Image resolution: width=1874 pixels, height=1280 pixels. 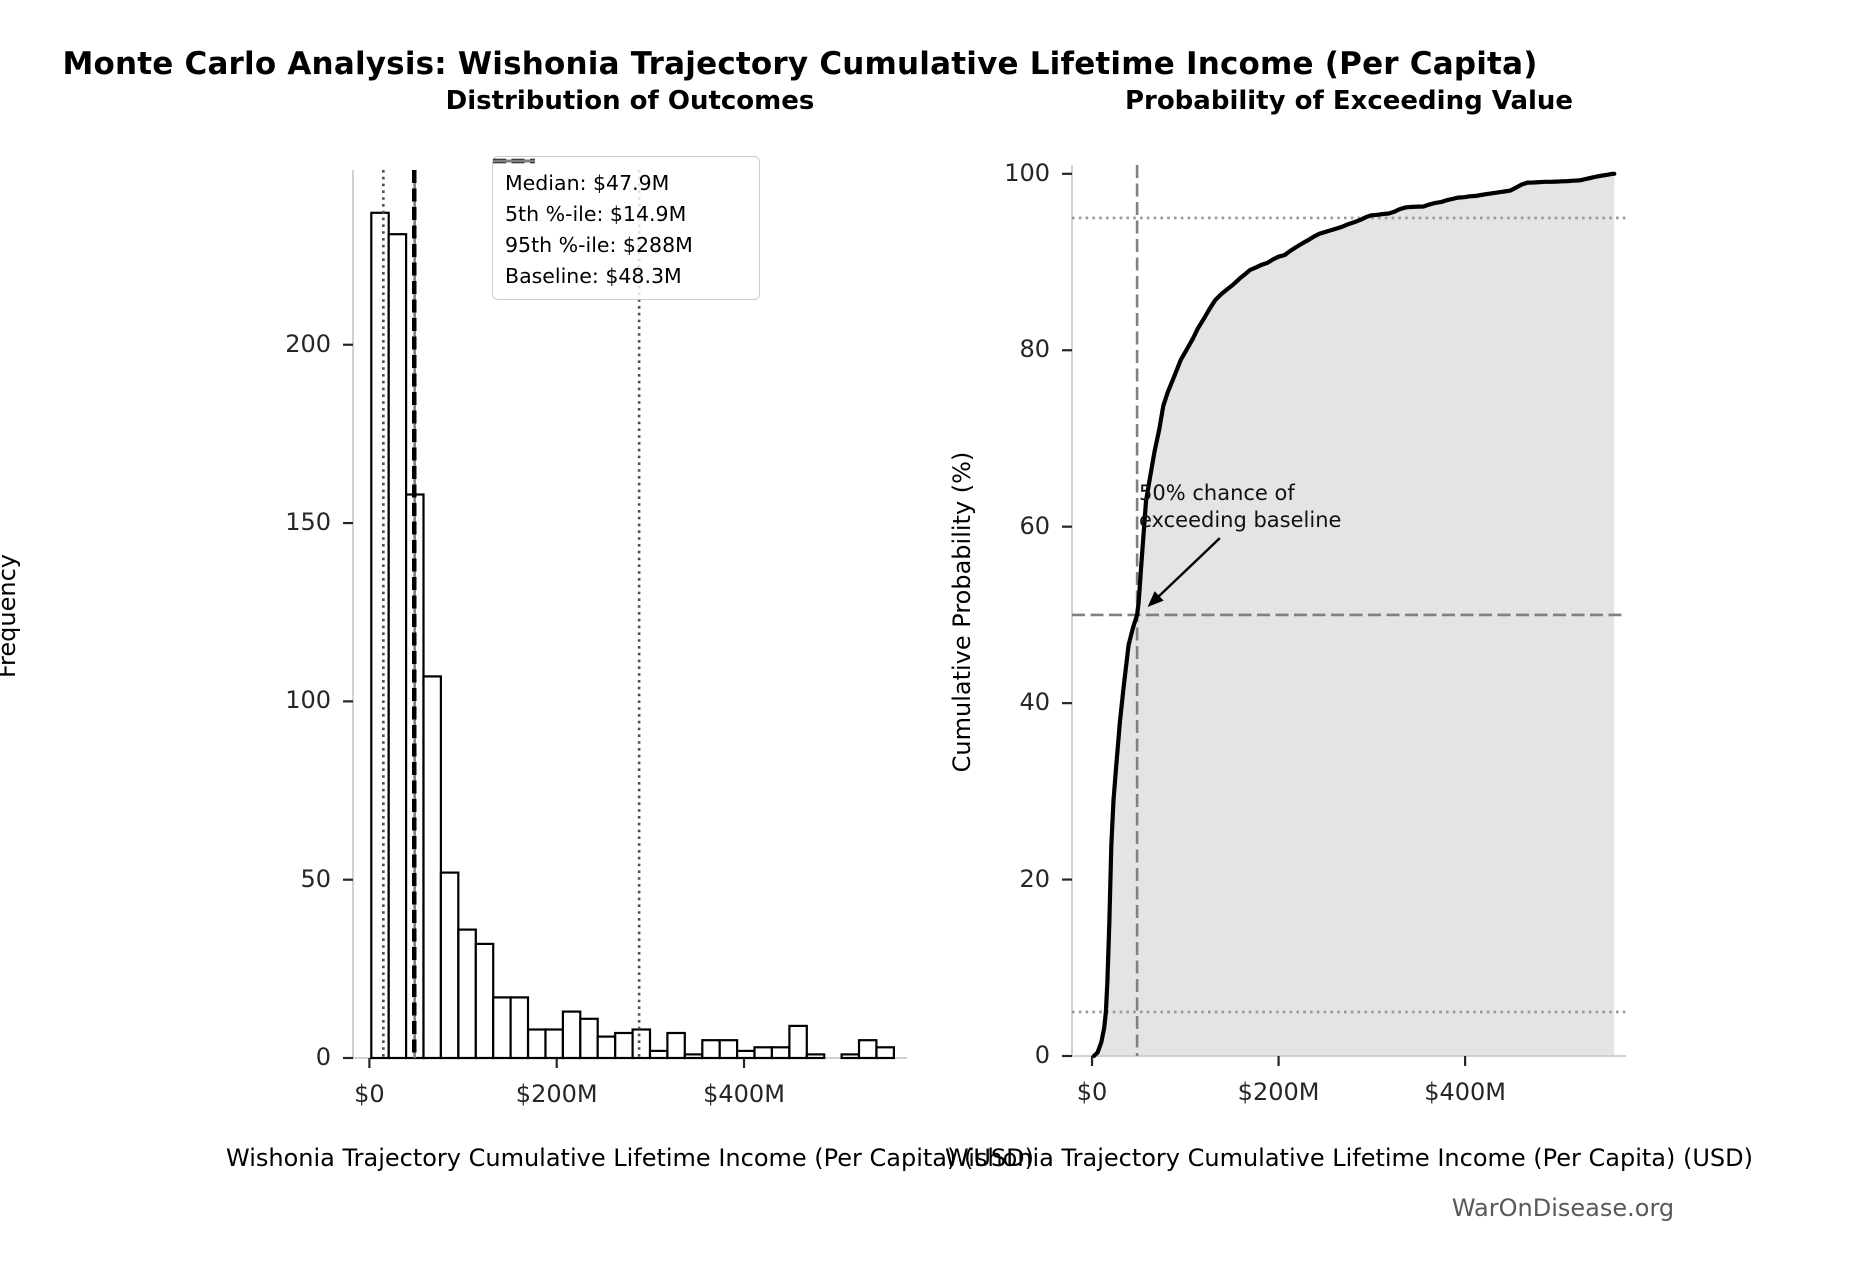 I want to click on legend-item-p95: 95th %-ile: $288M, so click(x=620, y=209).